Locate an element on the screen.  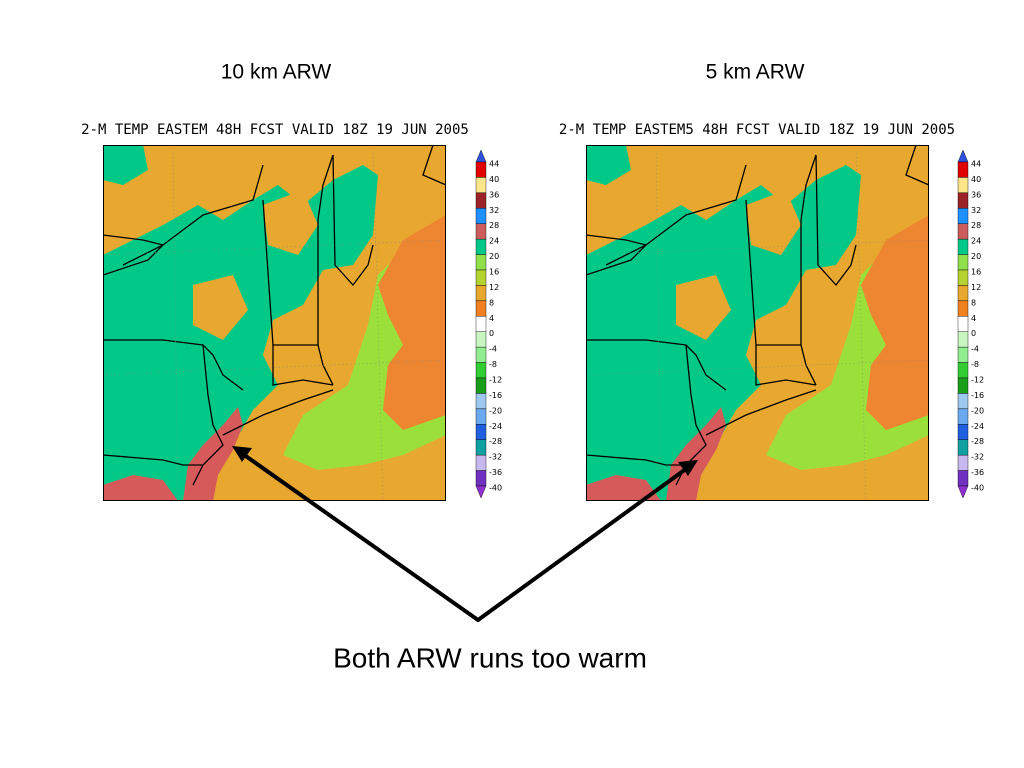
colorbar-label: -40 is located at coordinates (977, 488).